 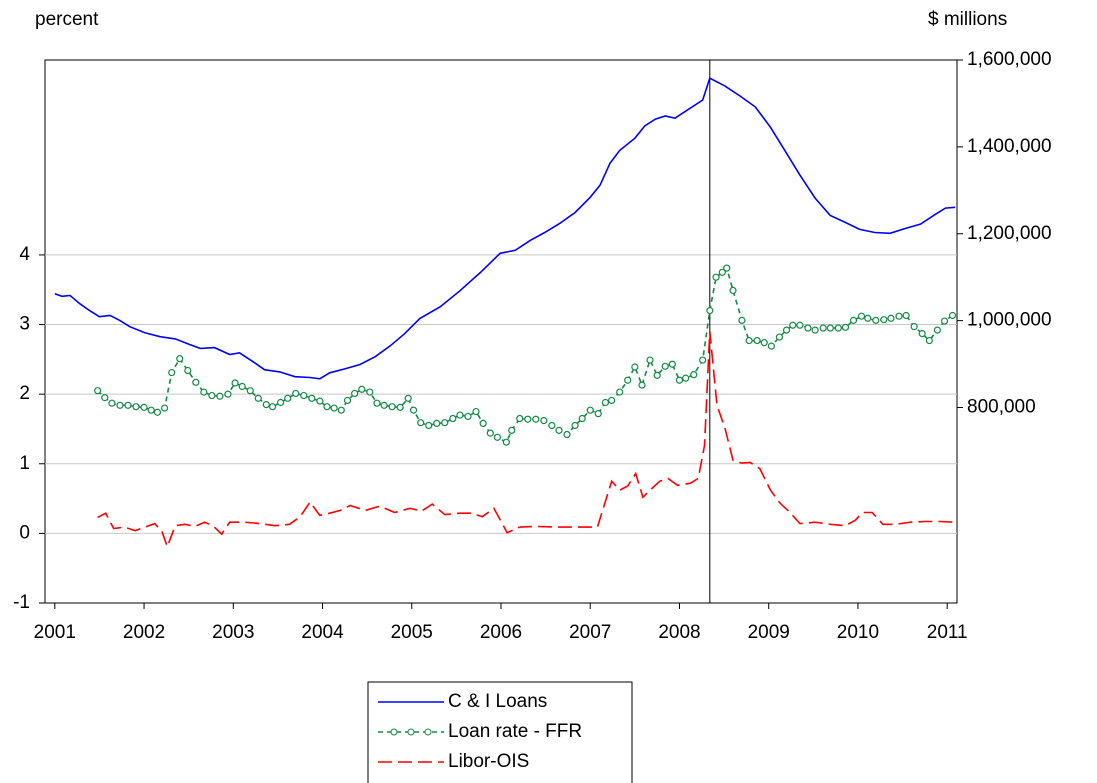 What do you see at coordinates (24, 463) in the screenshot?
I see `y-tick-label: 1` at bounding box center [24, 463].